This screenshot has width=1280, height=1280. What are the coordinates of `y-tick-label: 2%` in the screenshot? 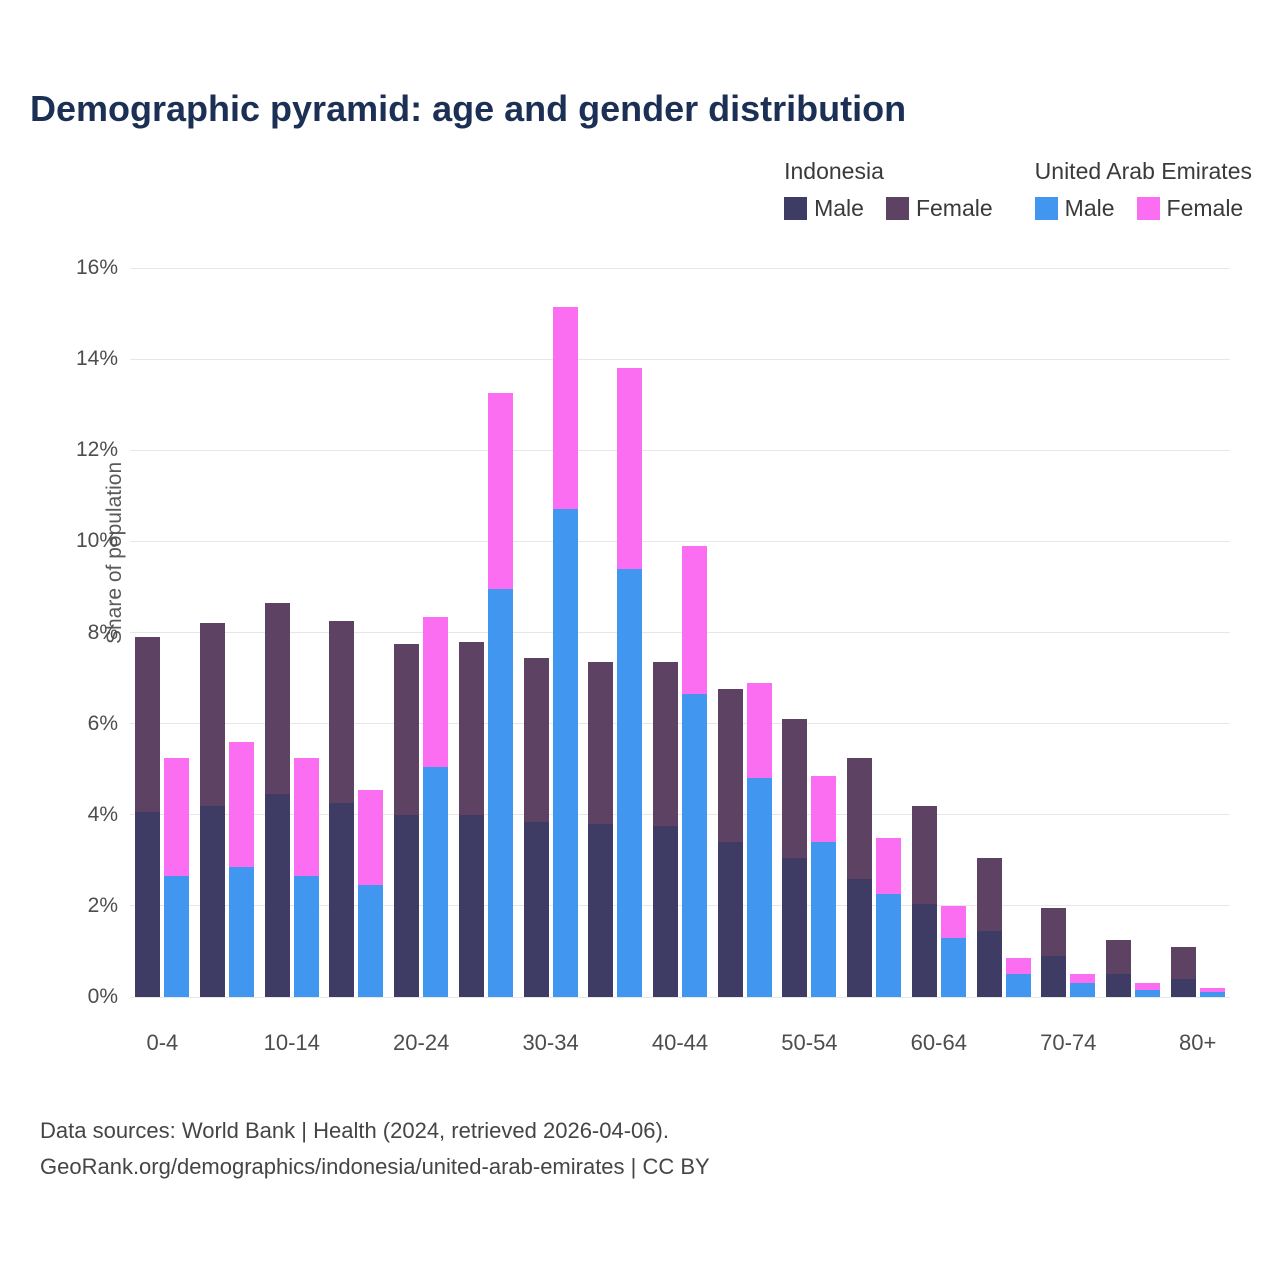 It's located at (102, 905).